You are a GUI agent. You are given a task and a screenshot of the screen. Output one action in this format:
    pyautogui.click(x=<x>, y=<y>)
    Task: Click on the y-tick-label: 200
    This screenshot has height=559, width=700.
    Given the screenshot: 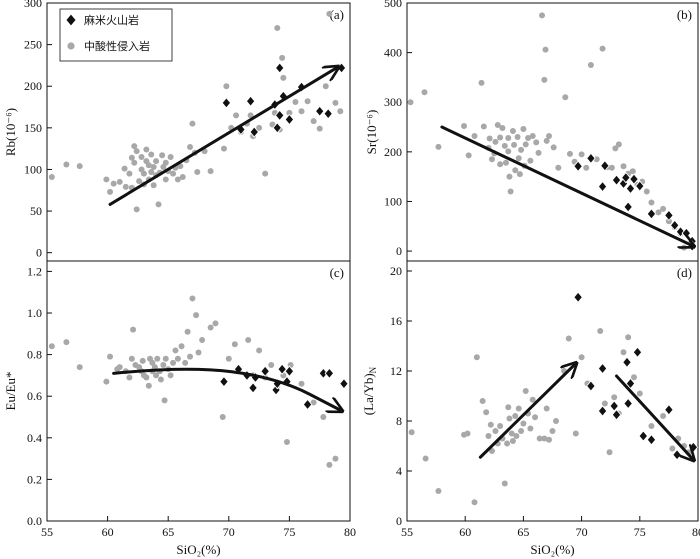 What is the action you would take?
    pyautogui.click(x=393, y=152)
    